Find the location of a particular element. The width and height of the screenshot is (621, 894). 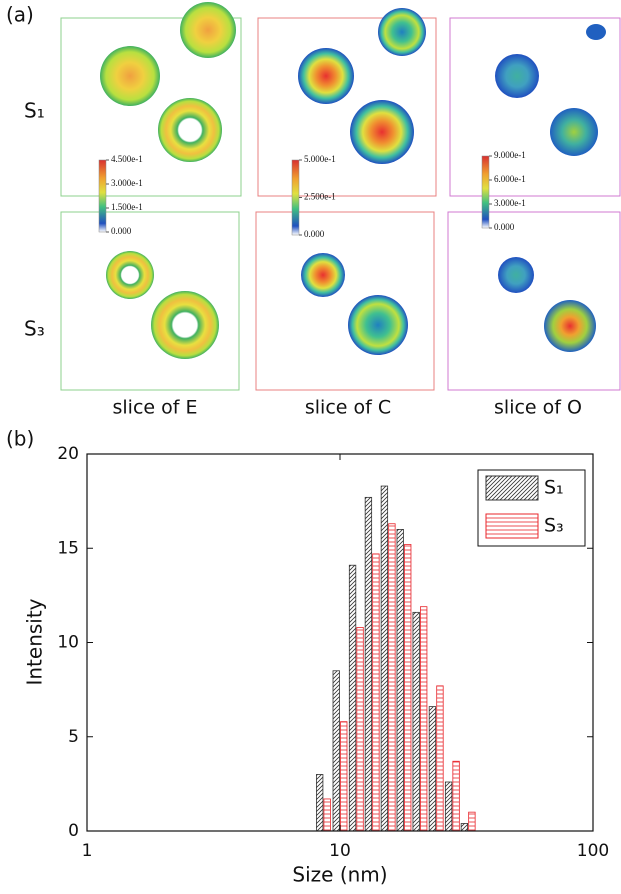

y-axis-label: Intensity is located at coordinates (35, 641).